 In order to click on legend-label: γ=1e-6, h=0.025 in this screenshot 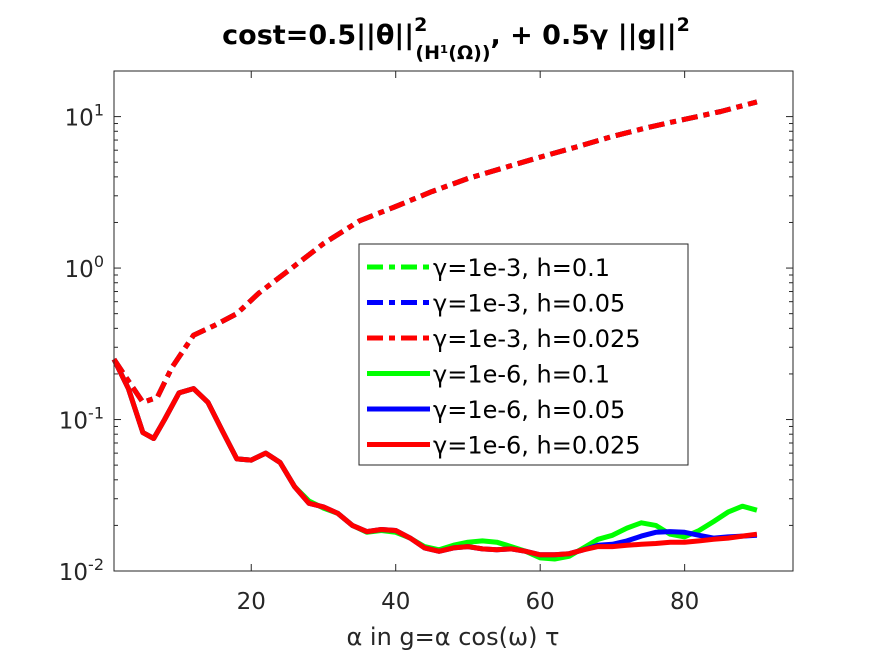, I will do `click(537, 446)`.